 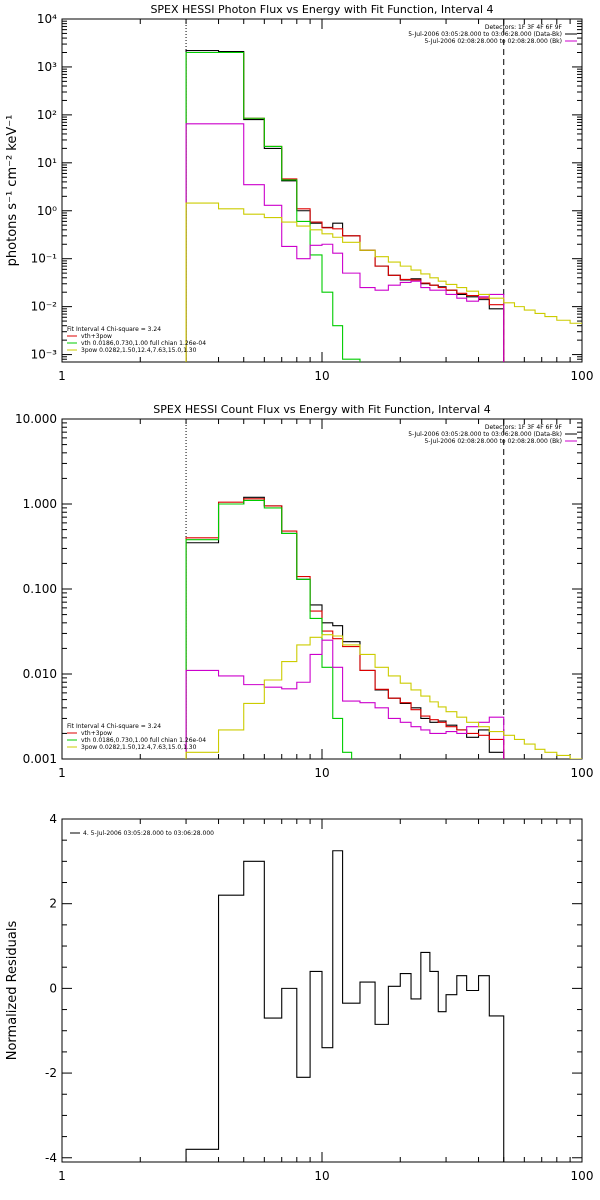 I want to click on y-tick-label: 10⁻³, so click(x=44, y=355).